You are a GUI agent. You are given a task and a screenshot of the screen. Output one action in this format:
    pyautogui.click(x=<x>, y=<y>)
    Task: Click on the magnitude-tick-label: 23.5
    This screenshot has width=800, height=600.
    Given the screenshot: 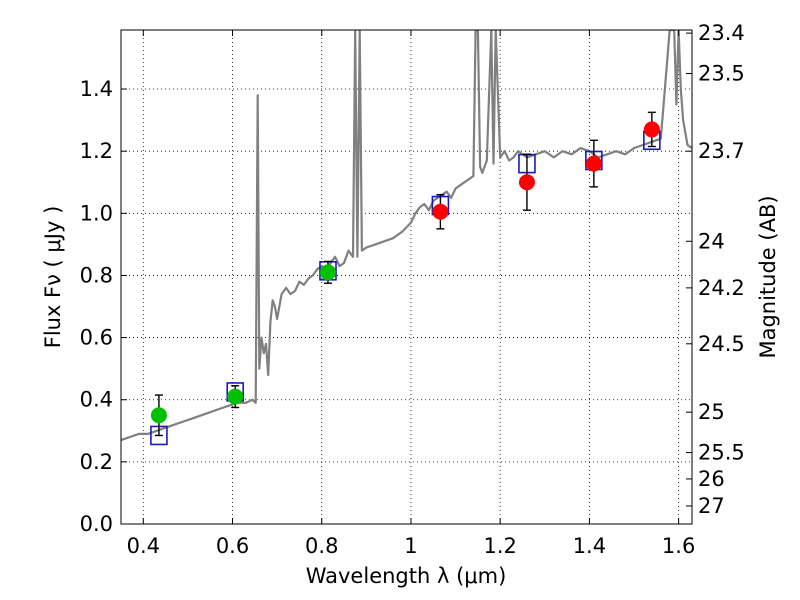 What is the action you would take?
    pyautogui.click(x=721, y=73)
    